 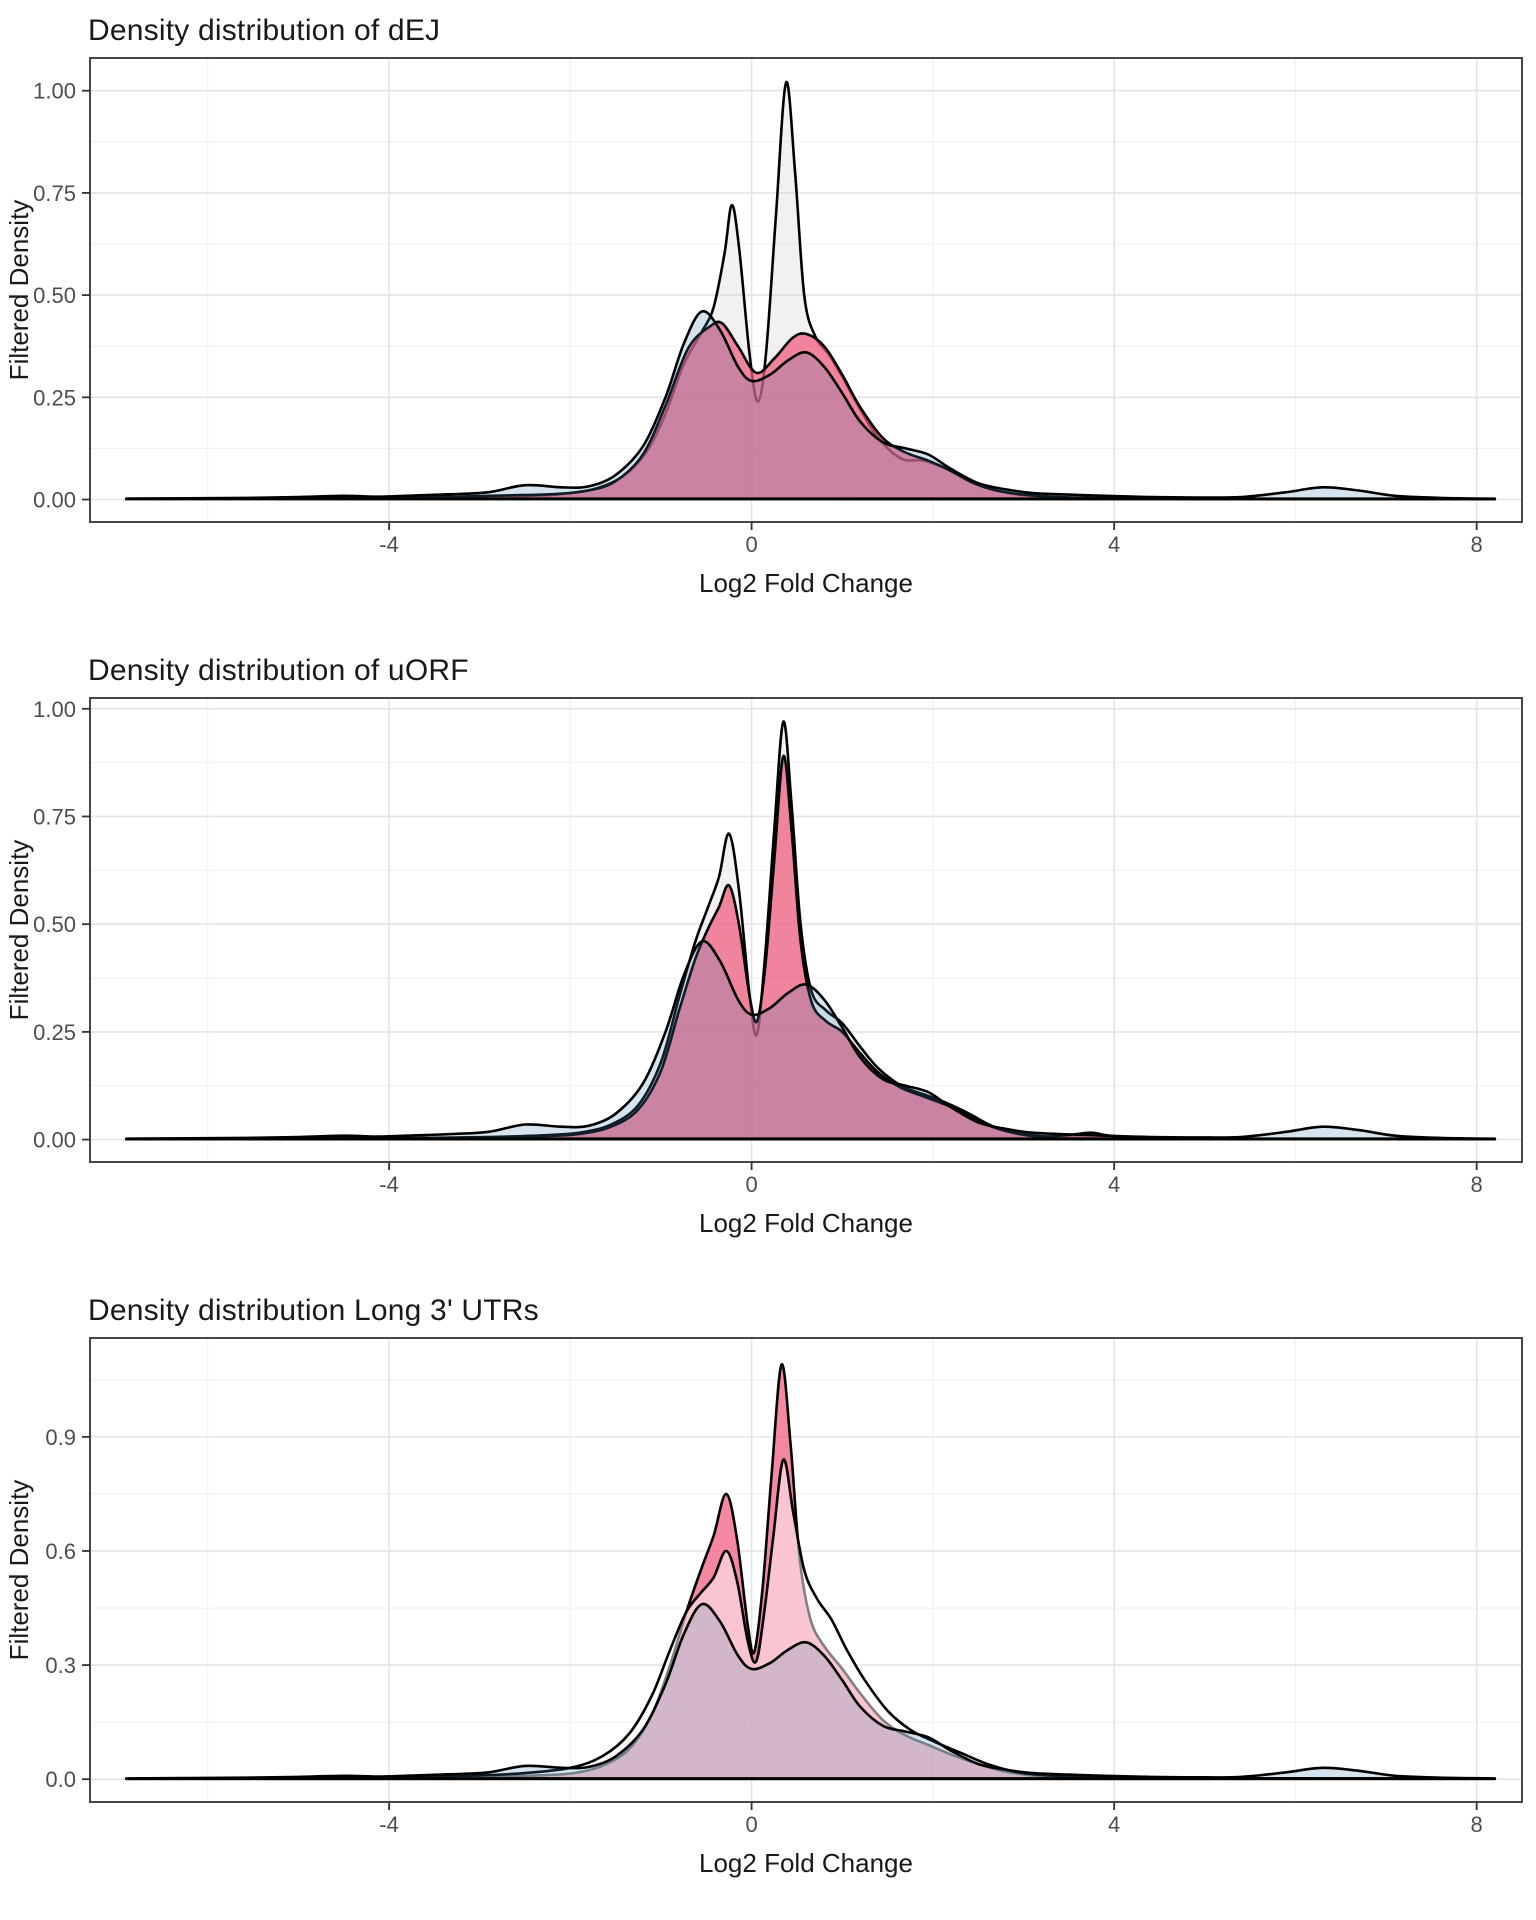 I want to click on pink-density-area, so click(x=811, y=410).